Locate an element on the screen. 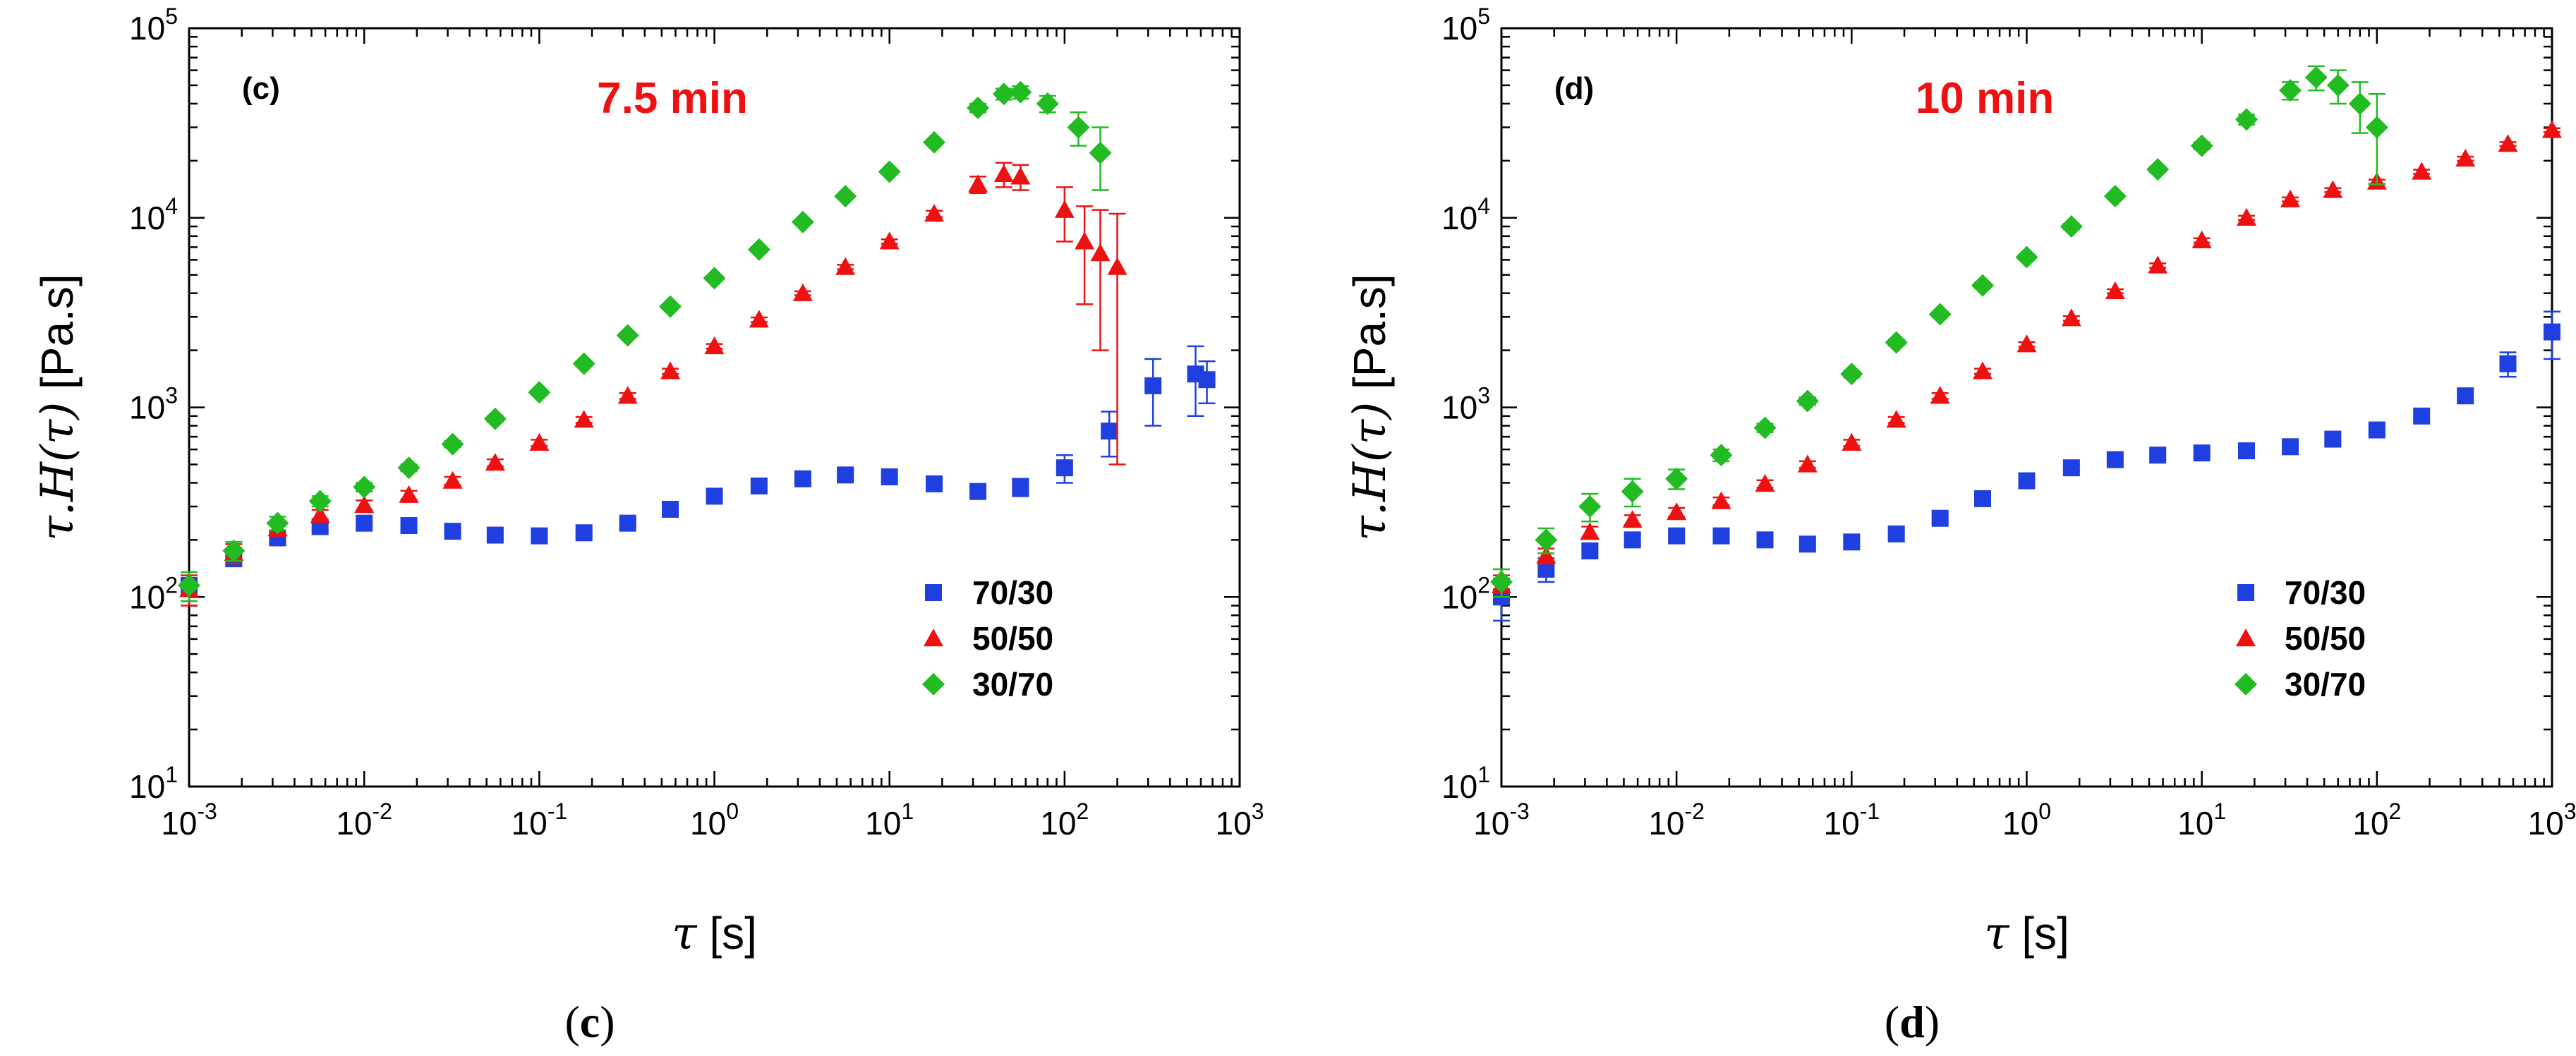  panel-caption: (d) is located at coordinates (1913, 1022).